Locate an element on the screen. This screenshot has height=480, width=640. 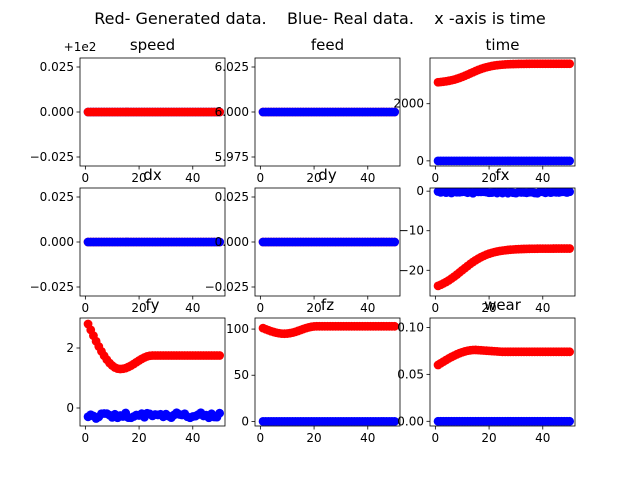
y-tick-label: 100 is located at coordinates (237, 329).